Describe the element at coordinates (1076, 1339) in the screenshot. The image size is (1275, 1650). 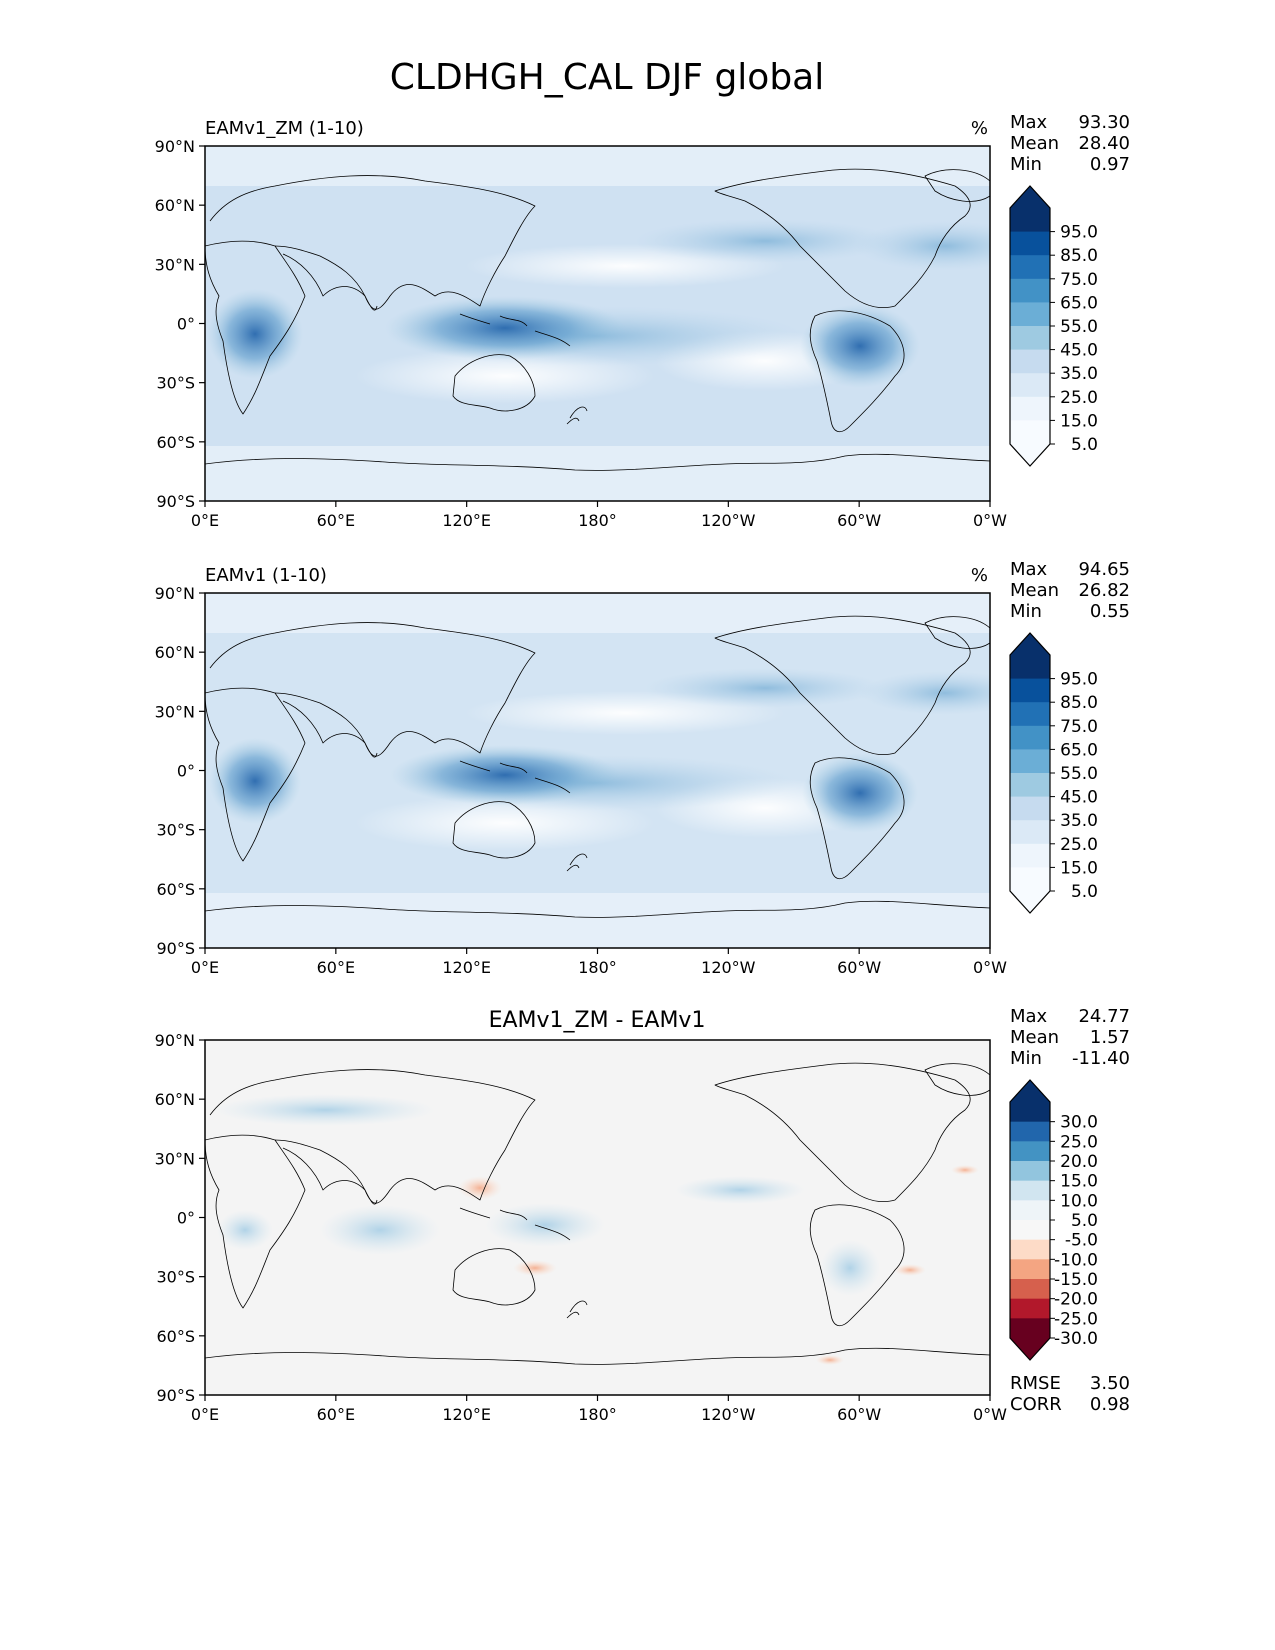
I see `panel-3-colorbar-label: -30.0` at that location.